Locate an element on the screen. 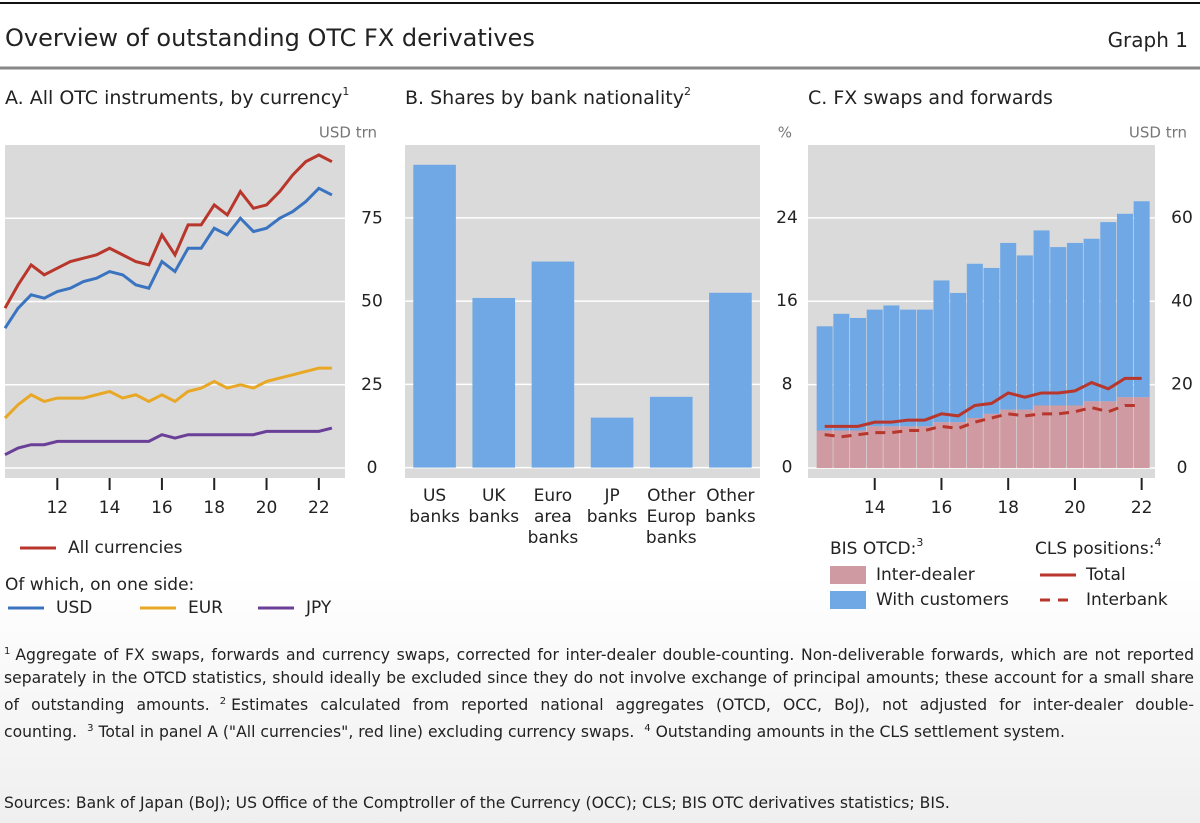  x-tick-label: US banks is located at coordinates (434, 506).